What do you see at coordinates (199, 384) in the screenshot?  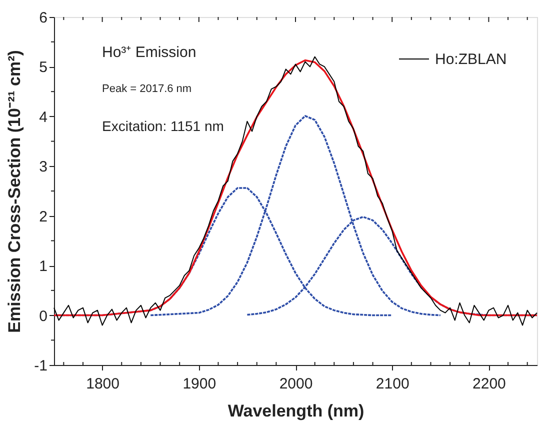 I see `x-tick-label: 1900` at bounding box center [199, 384].